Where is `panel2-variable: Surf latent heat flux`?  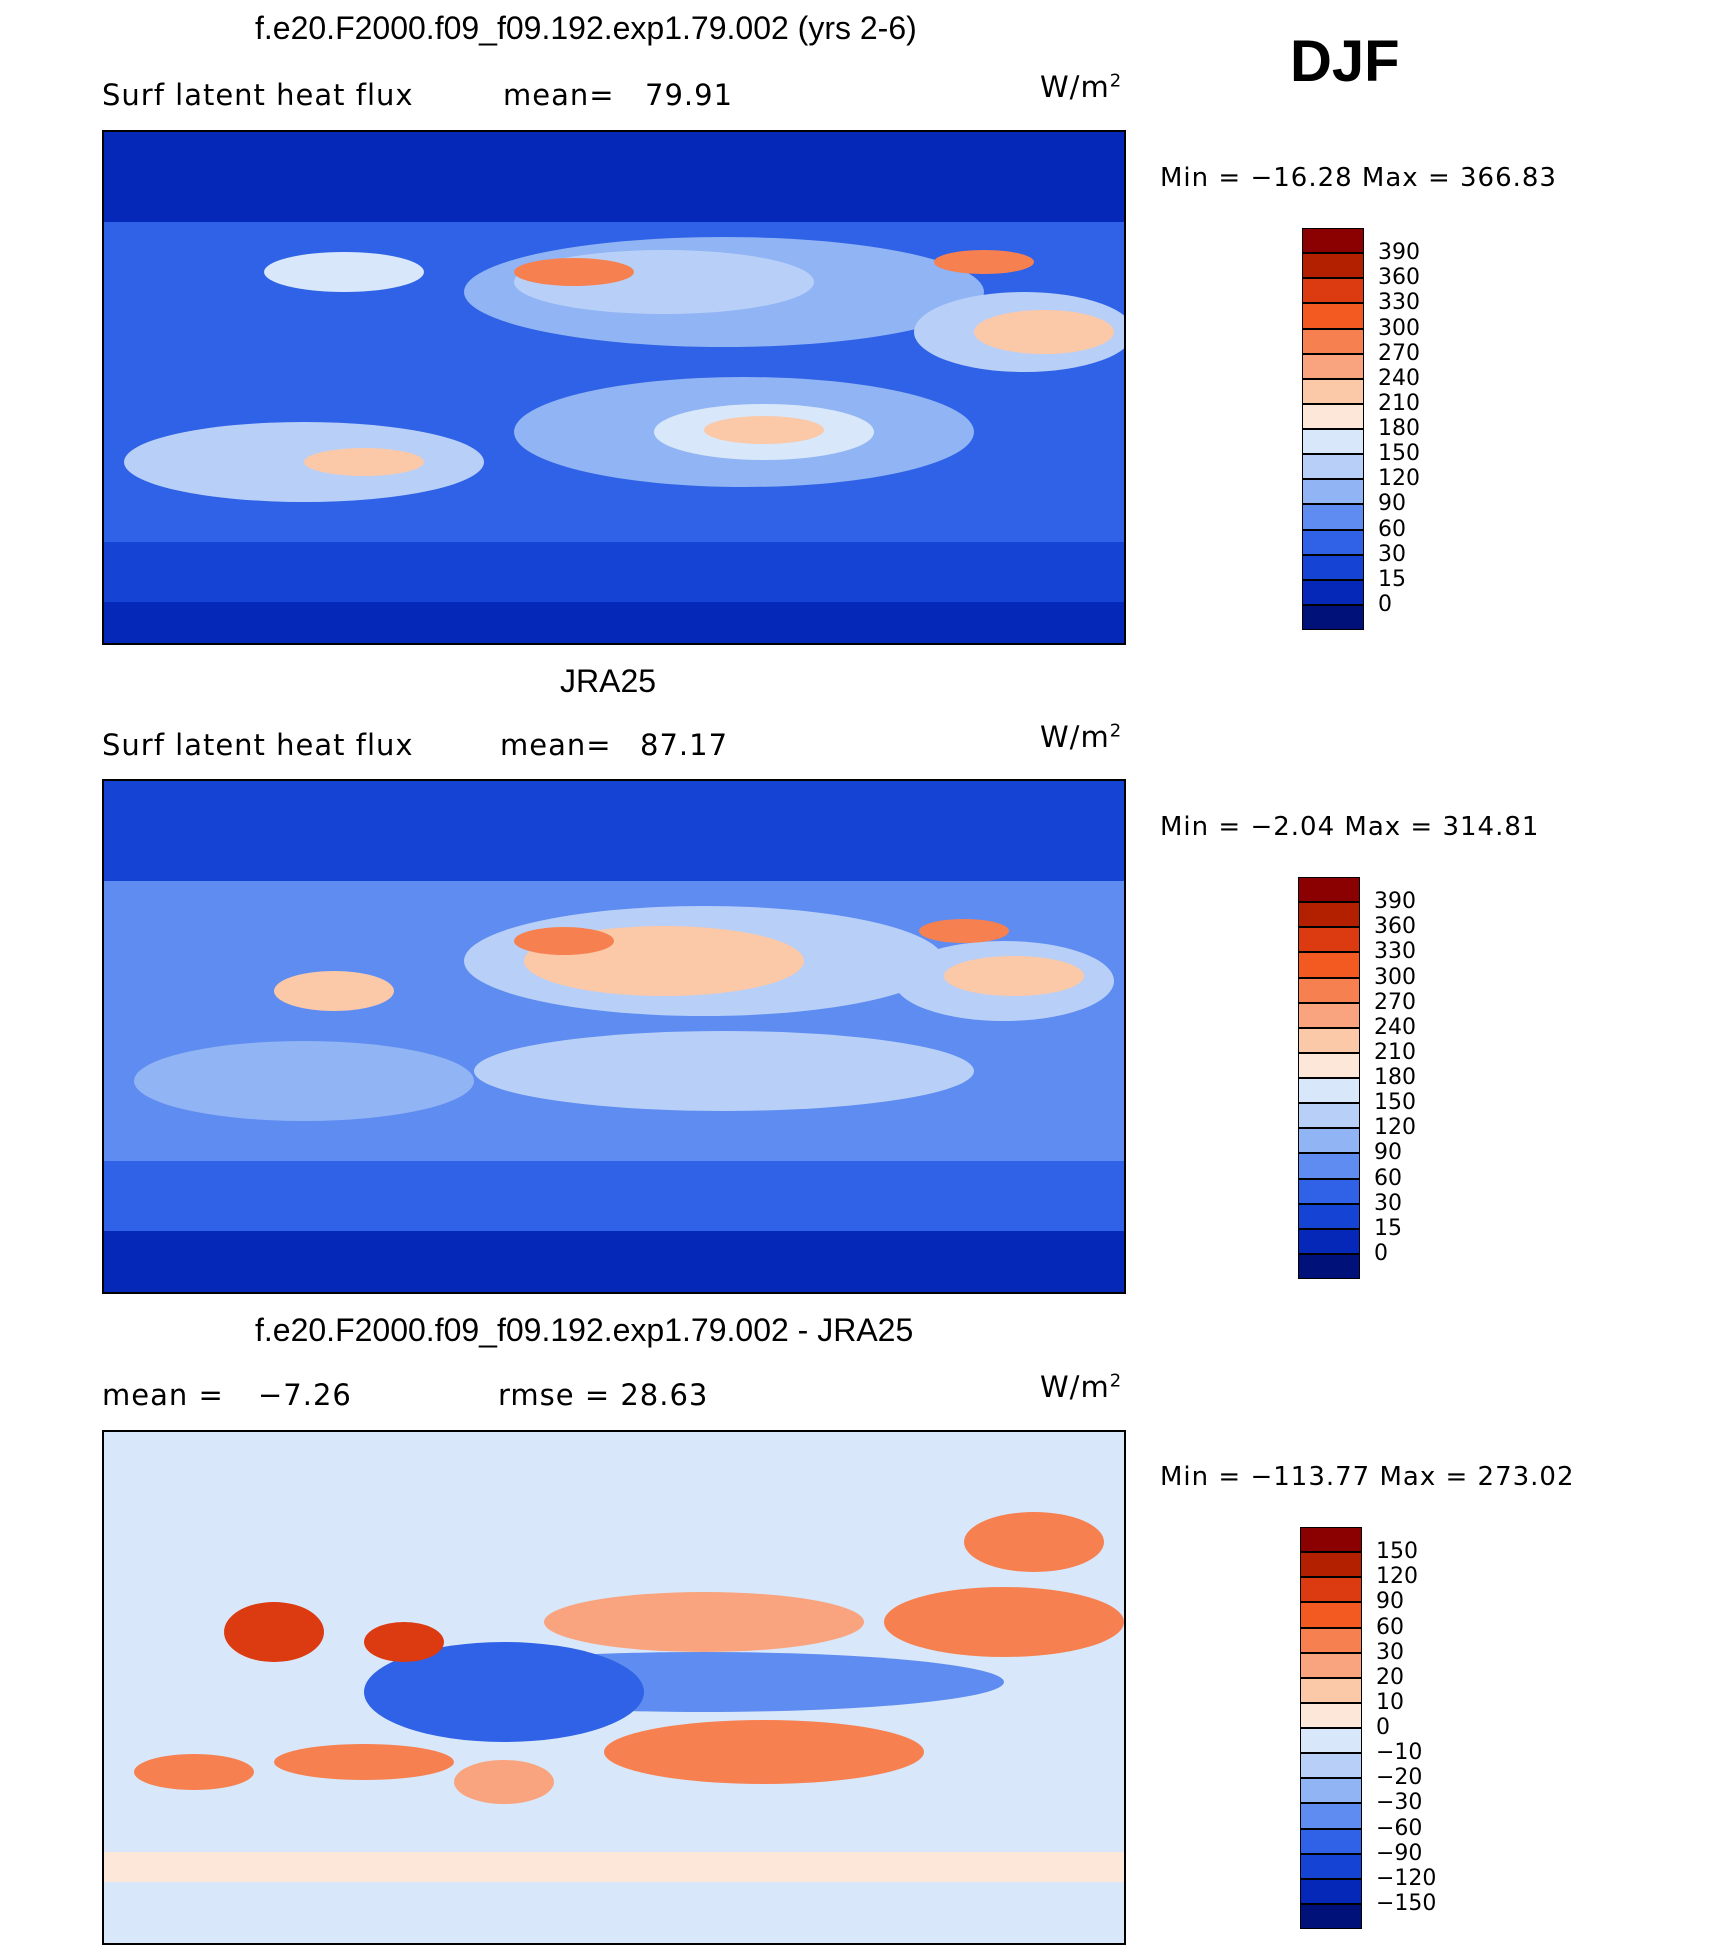
panel2-variable: Surf latent heat flux is located at coordinates (258, 745).